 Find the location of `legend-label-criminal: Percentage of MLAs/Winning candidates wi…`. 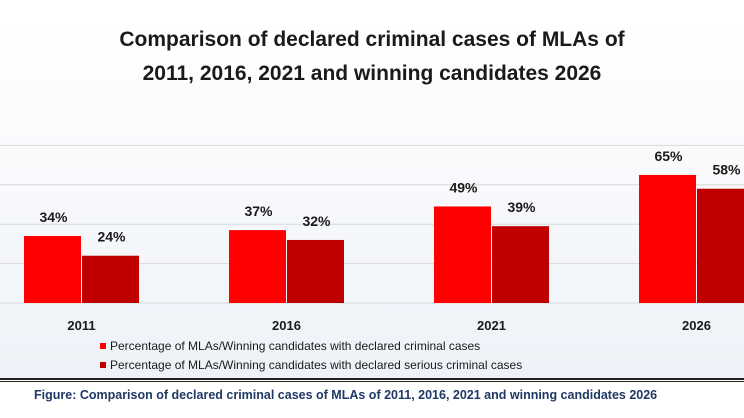

legend-label-criminal: Percentage of MLAs/Winning candidates wi… is located at coordinates (295, 346).